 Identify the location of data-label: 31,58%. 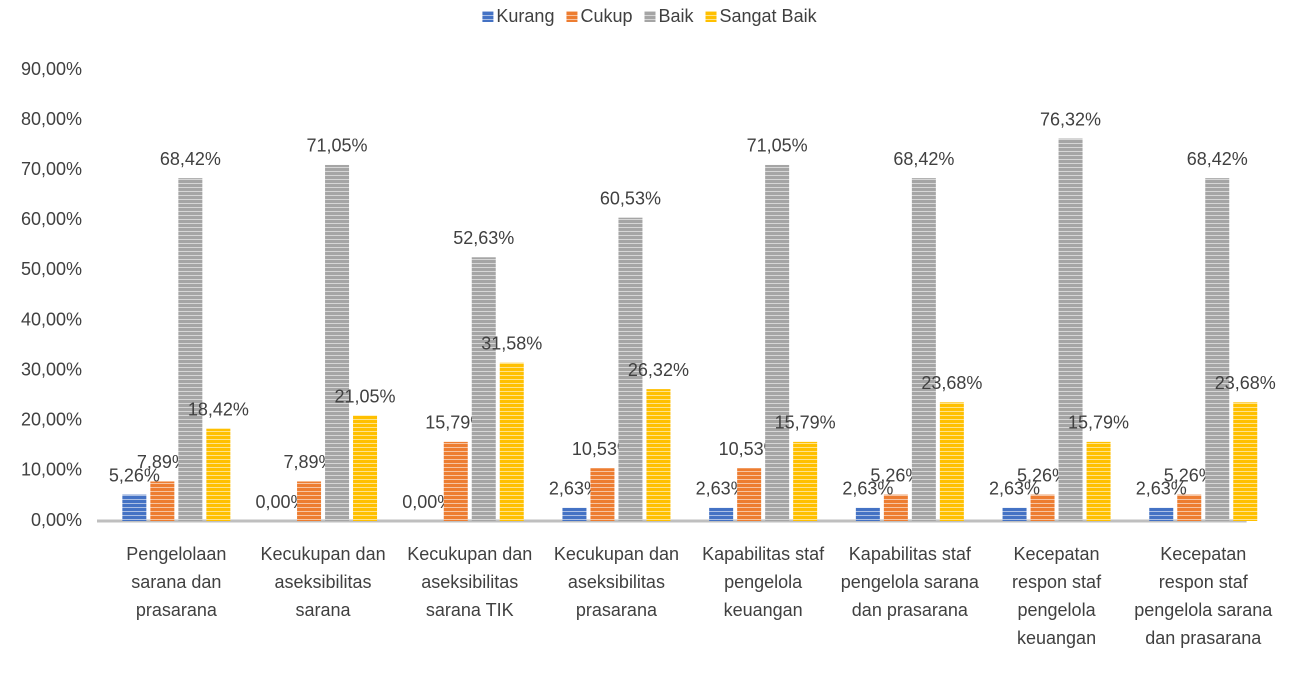
(511, 343).